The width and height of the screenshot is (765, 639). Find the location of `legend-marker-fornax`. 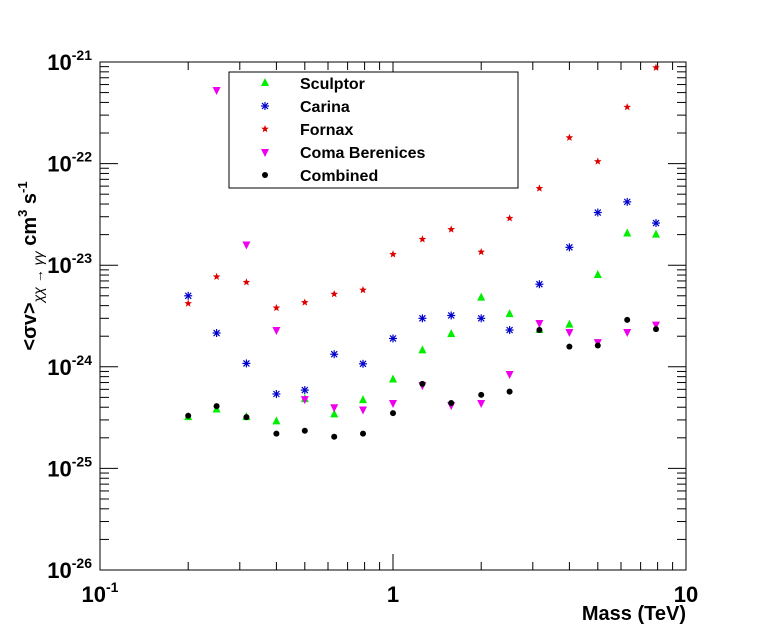

legend-marker-fornax is located at coordinates (265, 129).